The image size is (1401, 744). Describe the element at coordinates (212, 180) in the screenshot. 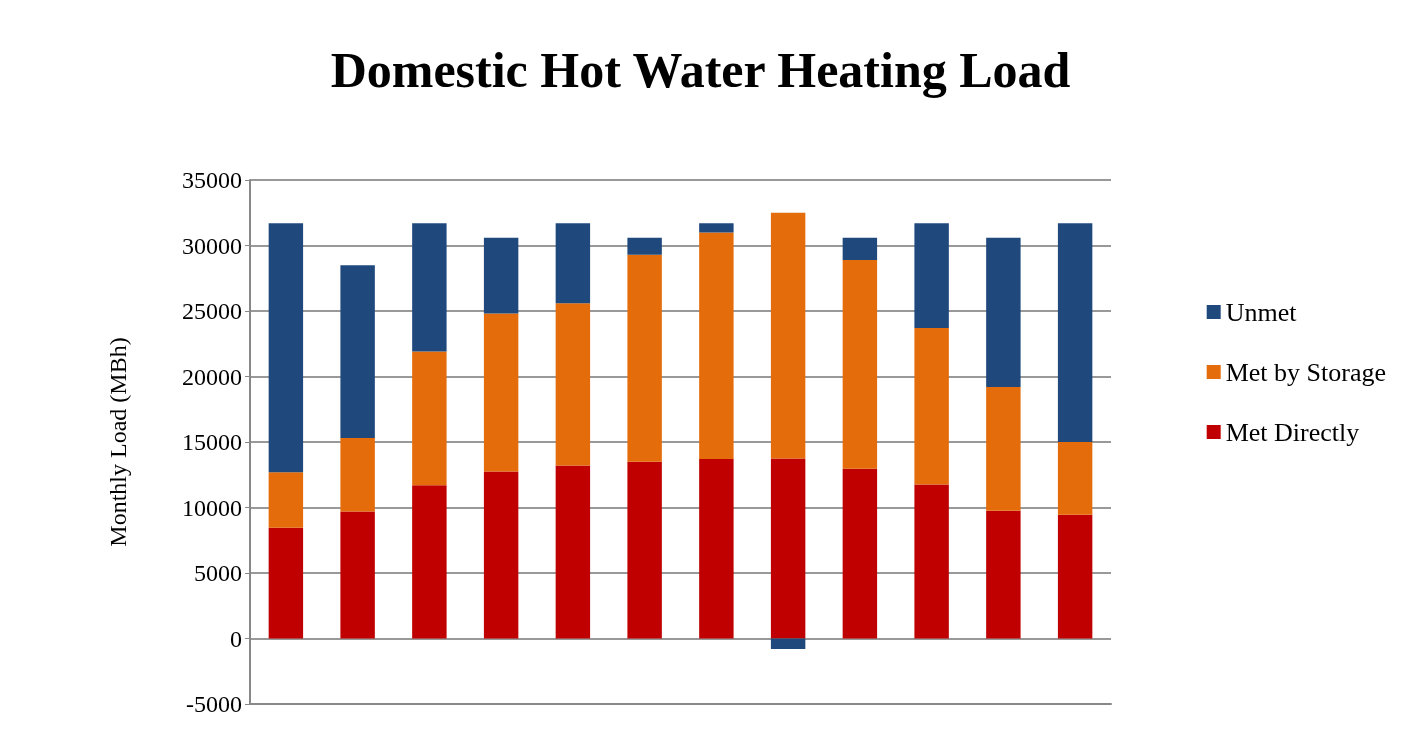

I see `y-tick-label: 35000` at that location.